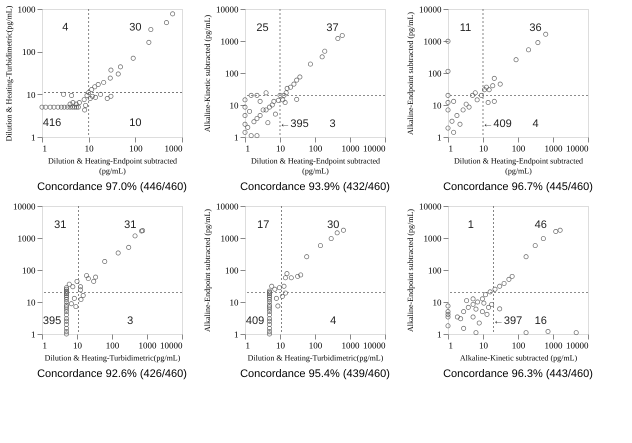  I want to click on annotation: 17, so click(263, 225).